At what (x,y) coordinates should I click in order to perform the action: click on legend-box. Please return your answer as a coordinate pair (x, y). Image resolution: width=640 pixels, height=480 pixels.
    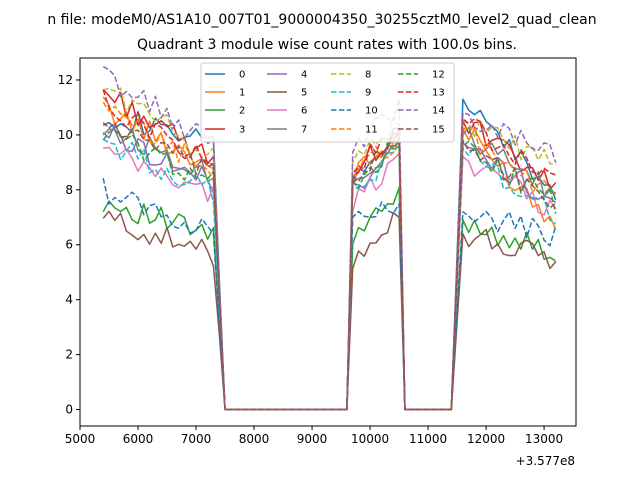
    Looking at the image, I should click on (327, 102).